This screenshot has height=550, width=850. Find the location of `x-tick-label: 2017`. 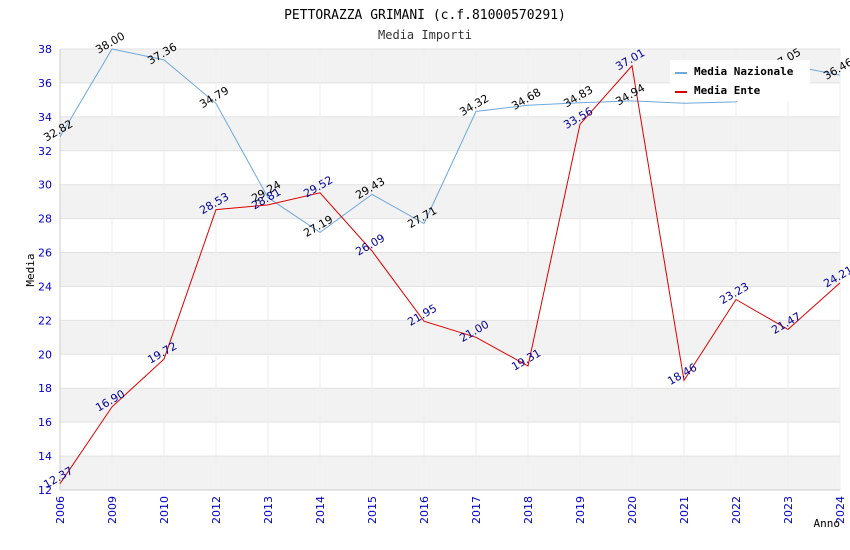

x-tick-label: 2017 is located at coordinates (476, 510).